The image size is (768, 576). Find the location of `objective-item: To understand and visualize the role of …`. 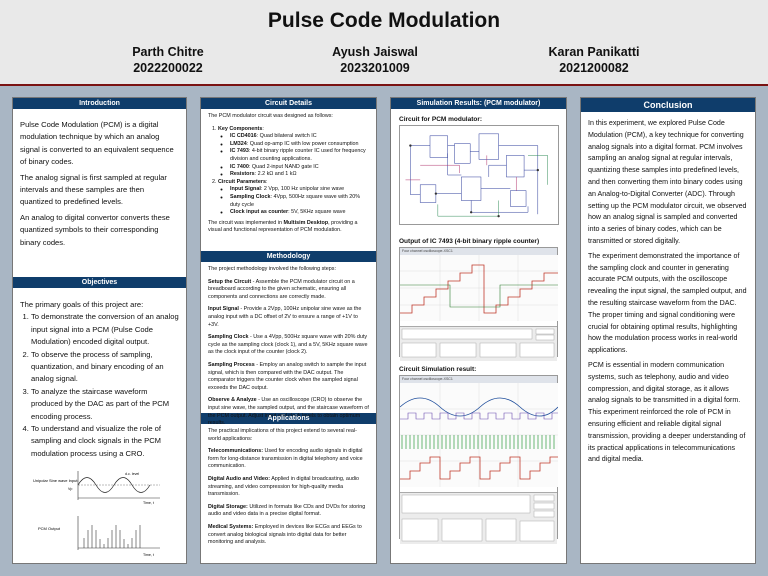

objective-item: To understand and visualize the role of … is located at coordinates (105, 441).